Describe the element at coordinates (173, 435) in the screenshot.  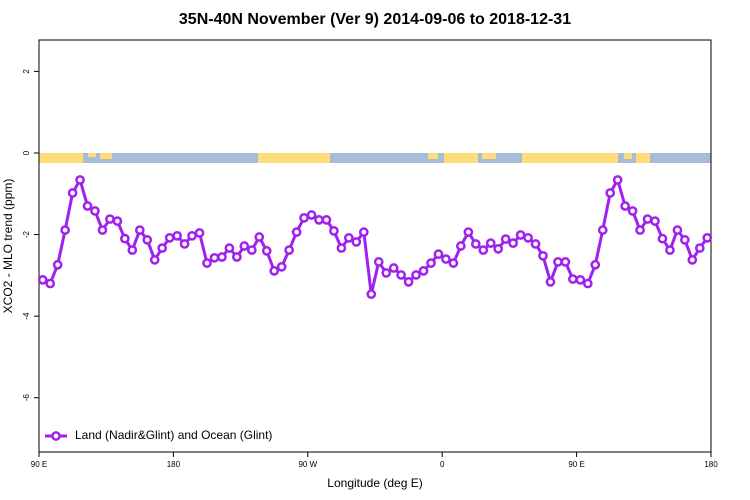
I see `legend-label: Land (Nadir&Glint) and Ocean (Glint)` at that location.